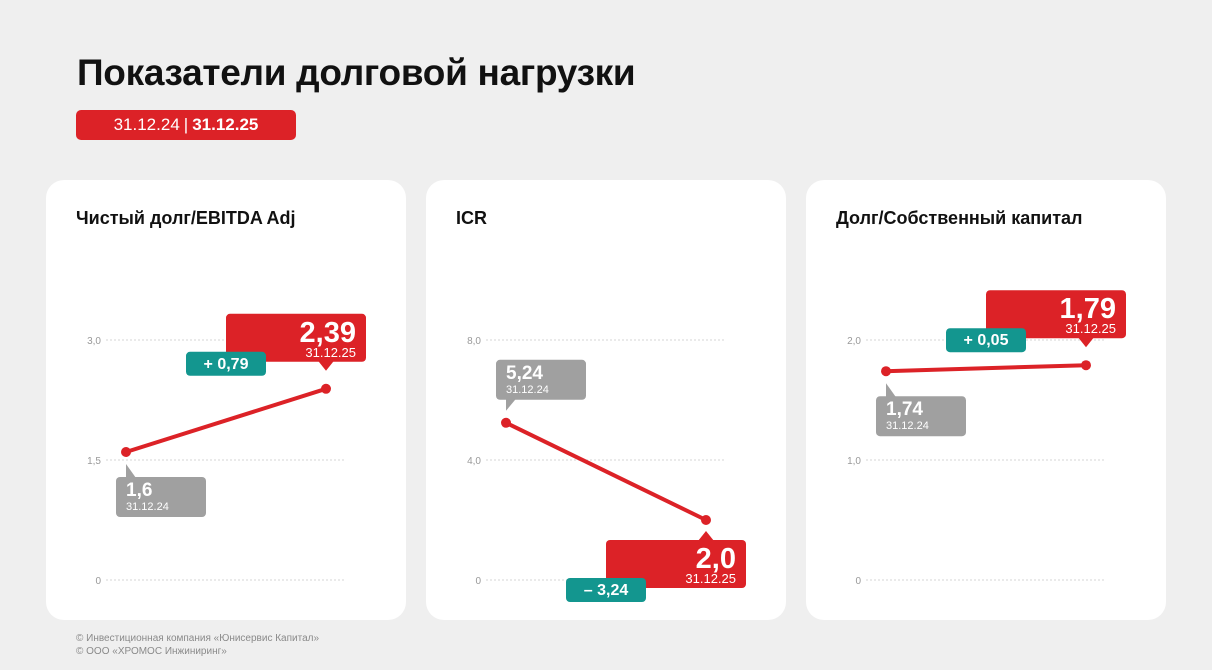 Image resolution: width=1212 pixels, height=670 pixels. Describe the element at coordinates (94, 341) in the screenshot. I see `y-tick-label: 3,0` at that location.